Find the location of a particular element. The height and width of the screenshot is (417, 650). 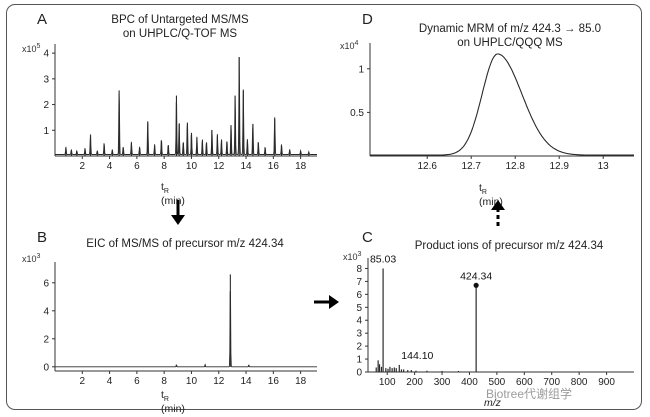

panel-b-letter: B is located at coordinates (42, 237).